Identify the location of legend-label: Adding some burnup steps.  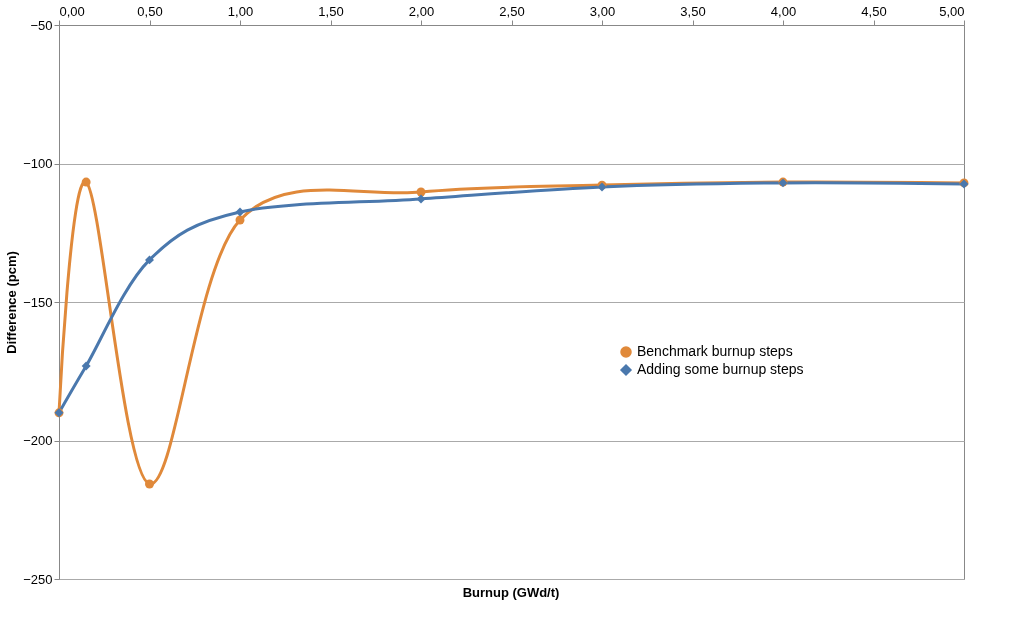
(720, 369).